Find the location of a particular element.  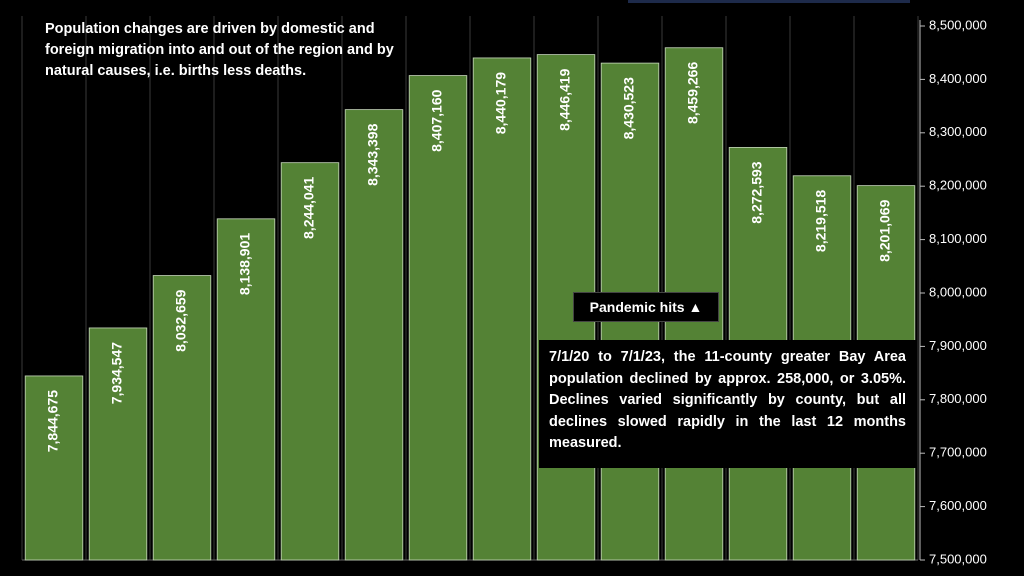

y-tick-label: 8,200,000 is located at coordinates (958, 185).